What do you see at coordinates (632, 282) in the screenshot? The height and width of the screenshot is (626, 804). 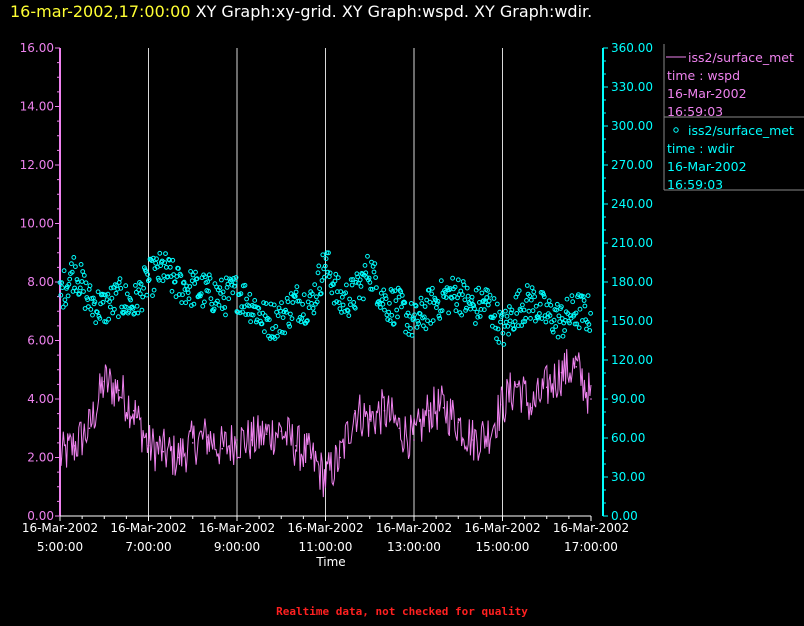 I see `right-axis-tick-label: 180.00` at bounding box center [632, 282].